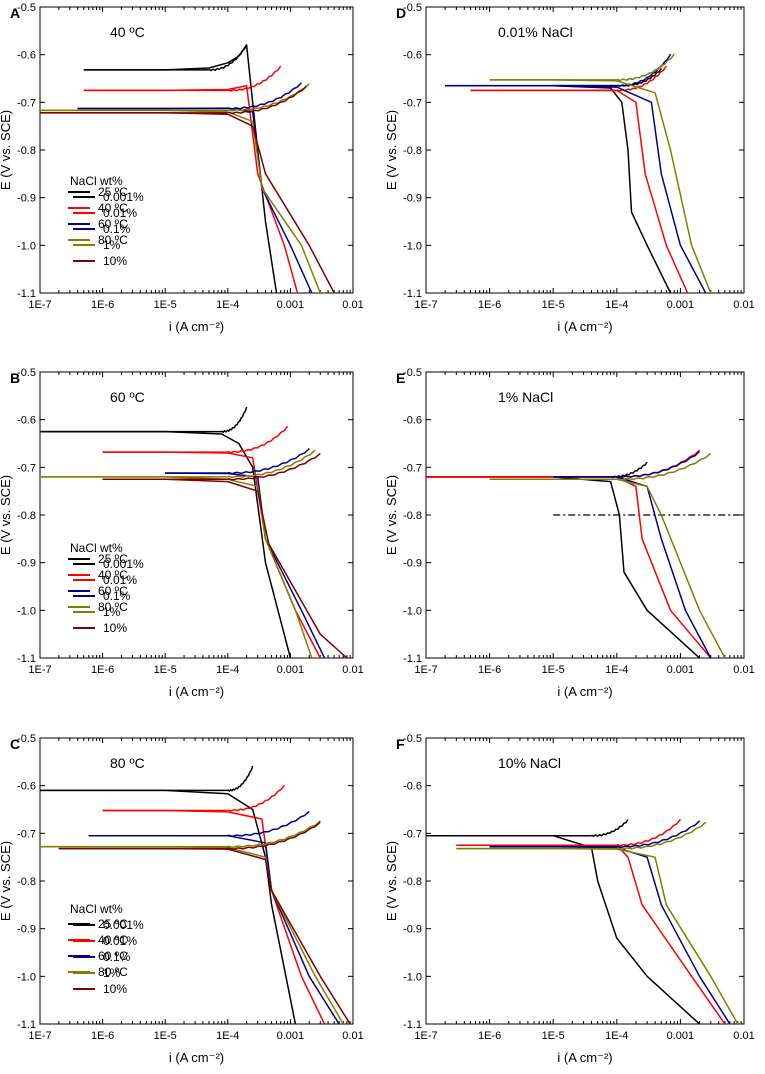 Image resolution: width=765 pixels, height=1074 pixels. What do you see at coordinates (15, 378) in the screenshot?
I see `panel-letter: B` at bounding box center [15, 378].